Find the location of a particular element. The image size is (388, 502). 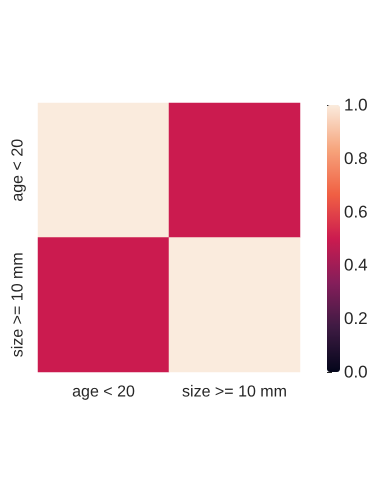

color-bar-label: 0.8 is located at coordinates (356, 158).